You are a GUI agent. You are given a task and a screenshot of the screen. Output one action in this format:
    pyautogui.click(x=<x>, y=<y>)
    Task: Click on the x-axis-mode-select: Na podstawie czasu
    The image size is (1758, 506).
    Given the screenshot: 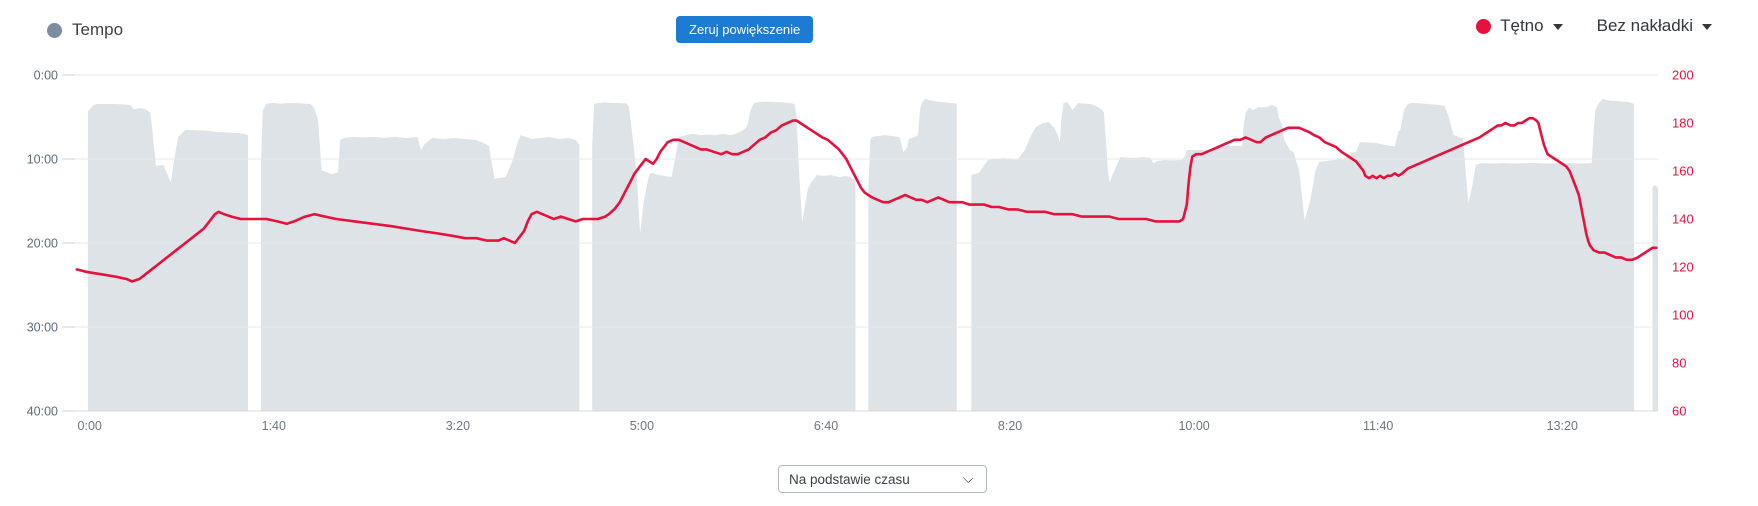 What is the action you would take?
    pyautogui.click(x=882, y=479)
    